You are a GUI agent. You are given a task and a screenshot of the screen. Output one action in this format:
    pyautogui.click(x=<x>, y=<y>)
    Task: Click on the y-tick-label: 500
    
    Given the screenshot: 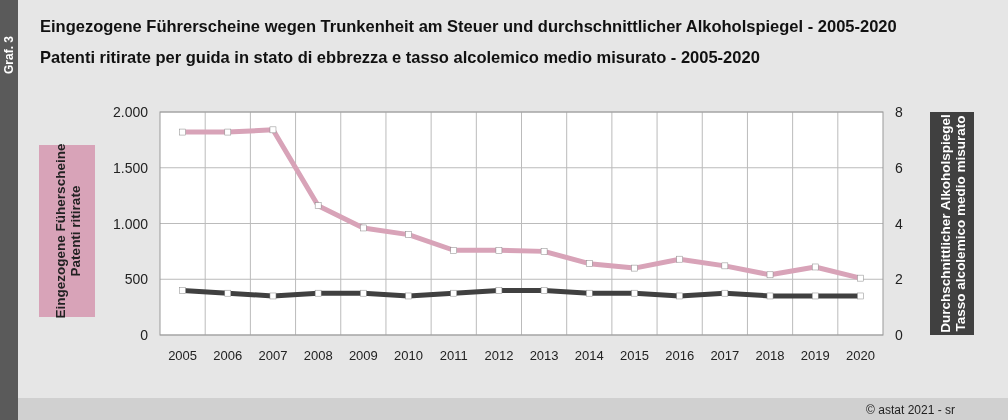 What is the action you would take?
    pyautogui.click(x=136, y=279)
    